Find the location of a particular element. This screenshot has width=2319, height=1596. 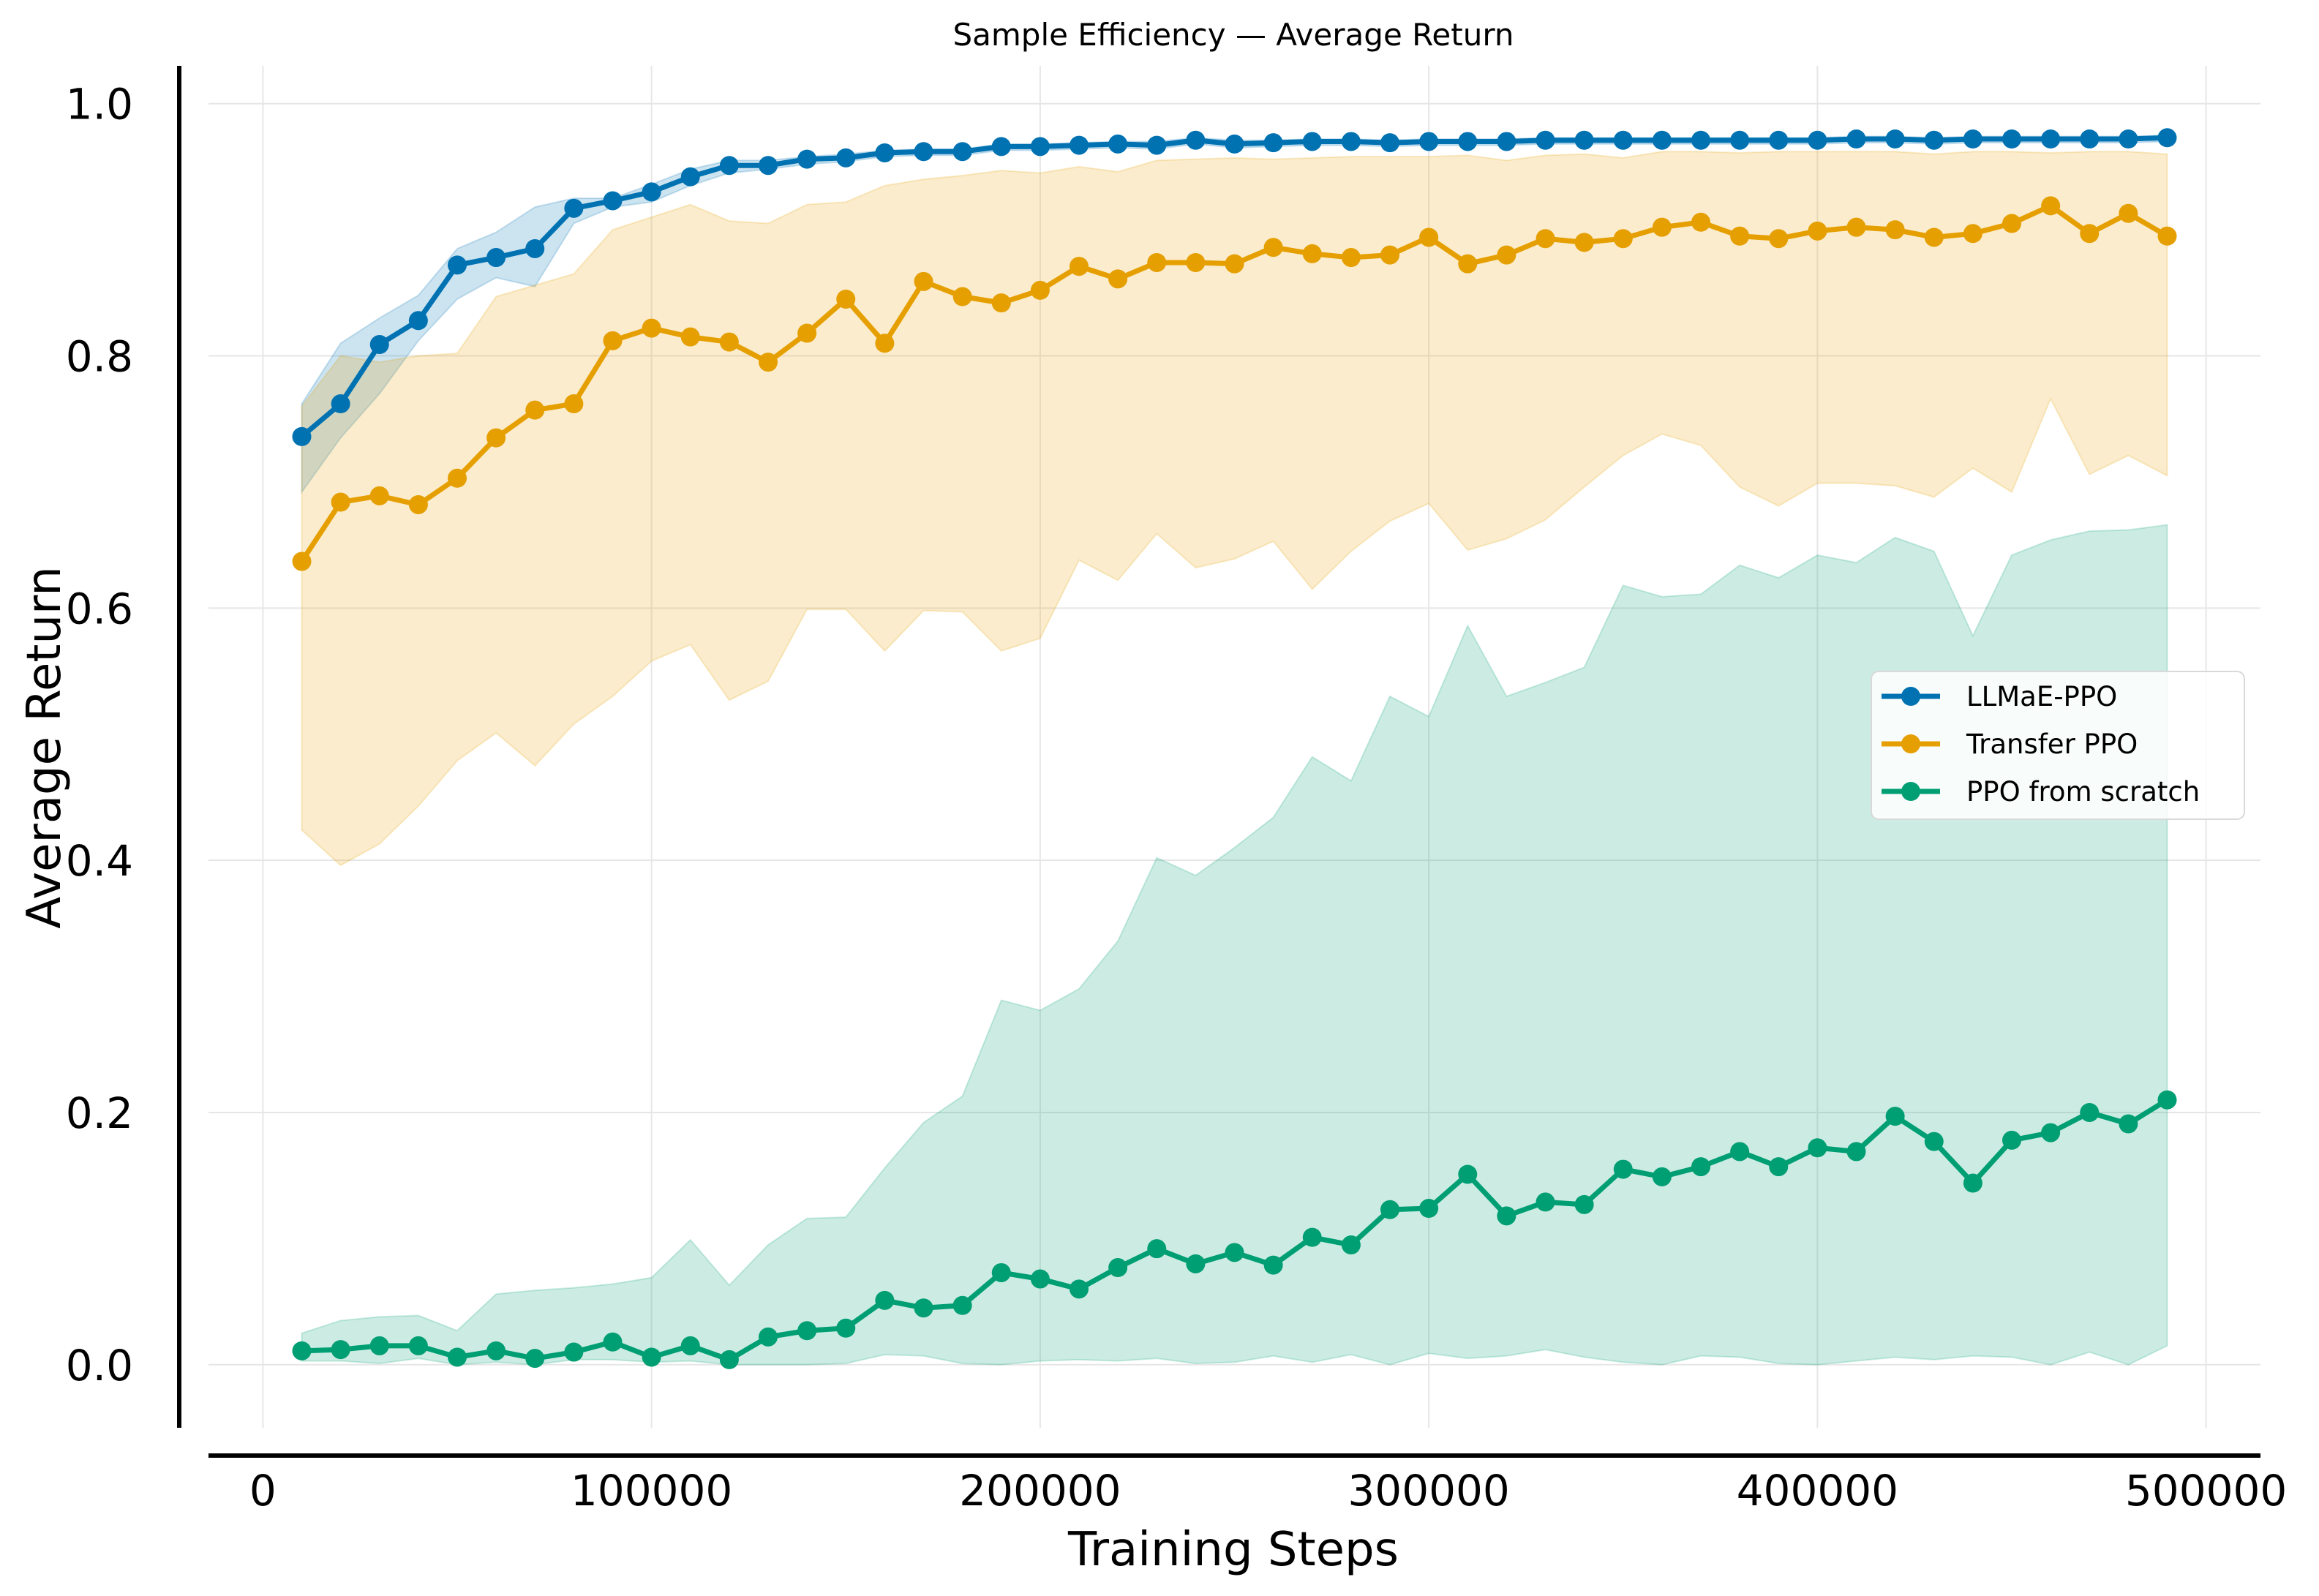

legend-box is located at coordinates (2058, 745).